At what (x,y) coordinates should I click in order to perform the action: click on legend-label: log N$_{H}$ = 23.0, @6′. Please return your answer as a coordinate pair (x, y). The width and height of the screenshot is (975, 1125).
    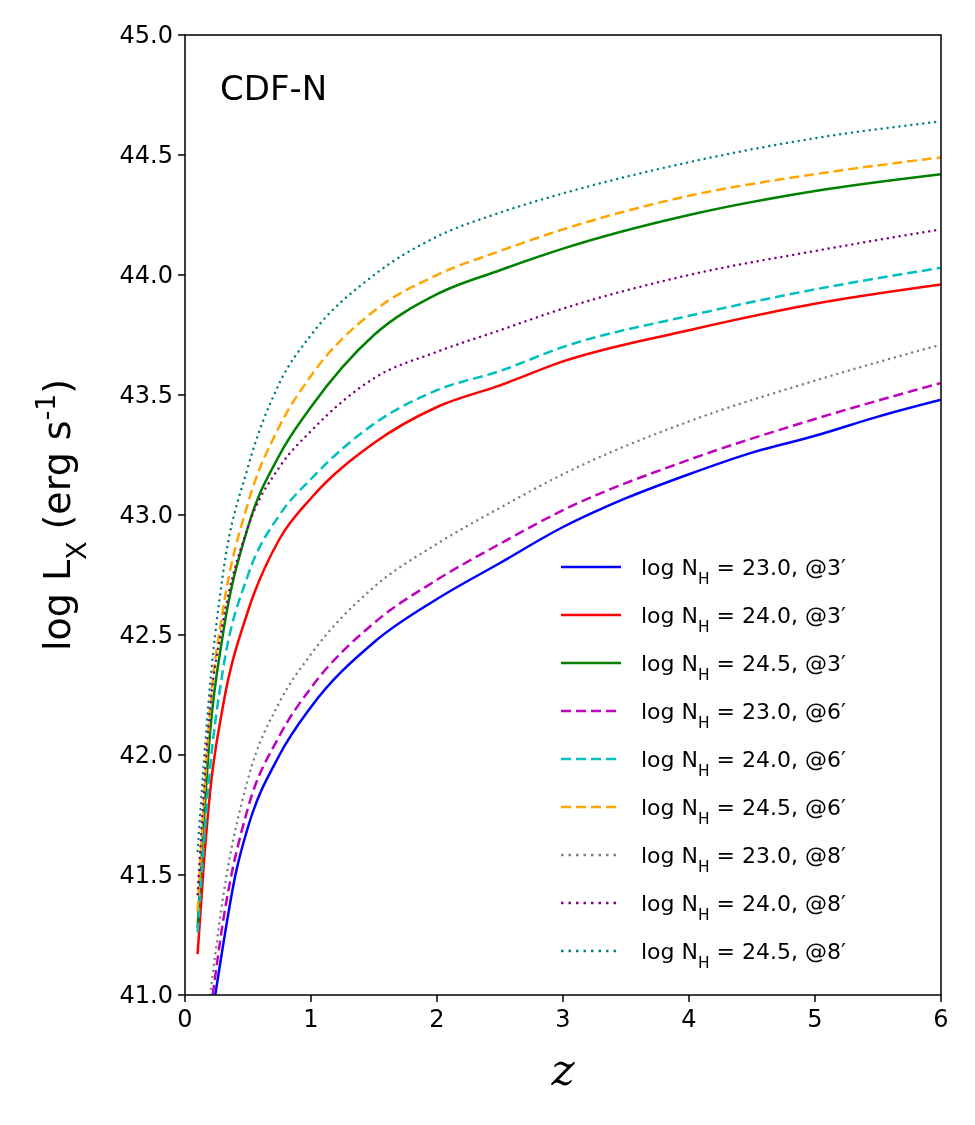
    Looking at the image, I should click on (743, 715).